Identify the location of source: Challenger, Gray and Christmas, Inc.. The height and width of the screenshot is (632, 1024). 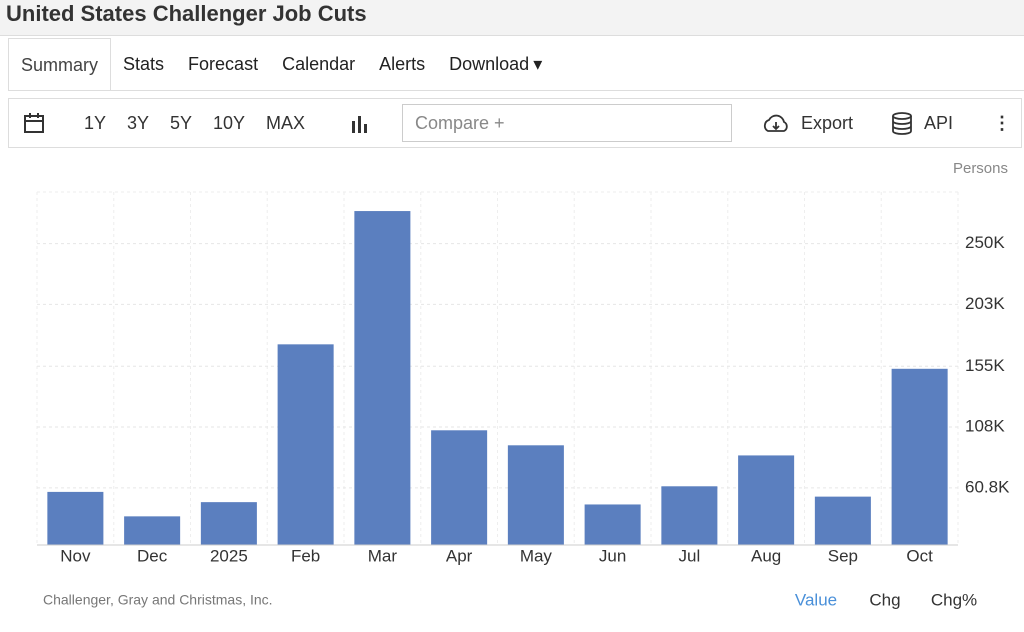
(158, 600).